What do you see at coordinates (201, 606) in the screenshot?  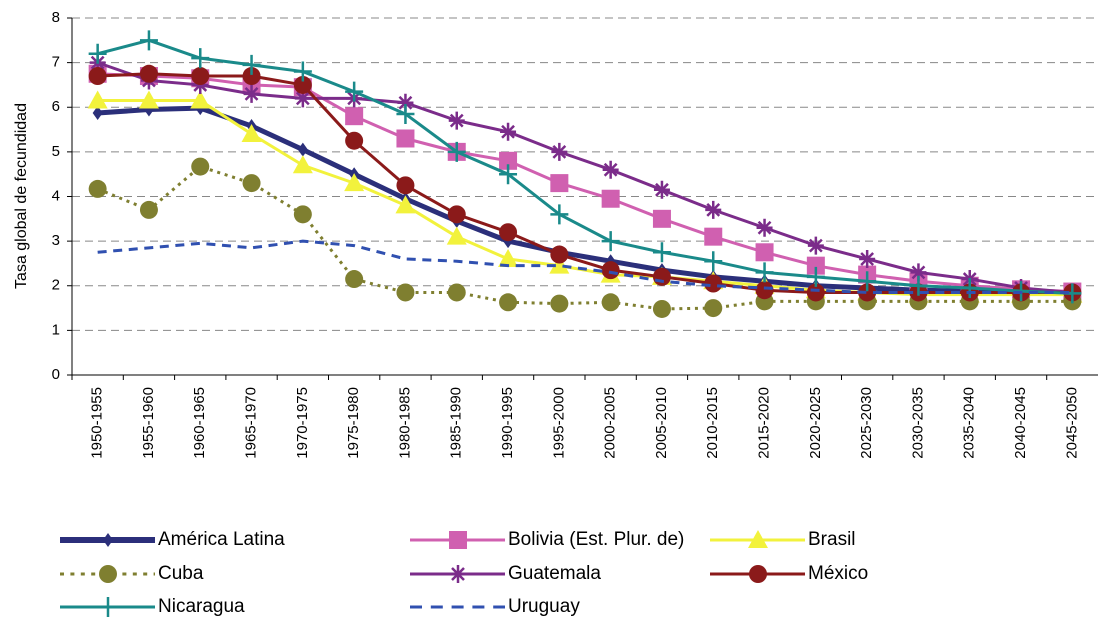 I see `legend-label: Nicaragua` at bounding box center [201, 606].